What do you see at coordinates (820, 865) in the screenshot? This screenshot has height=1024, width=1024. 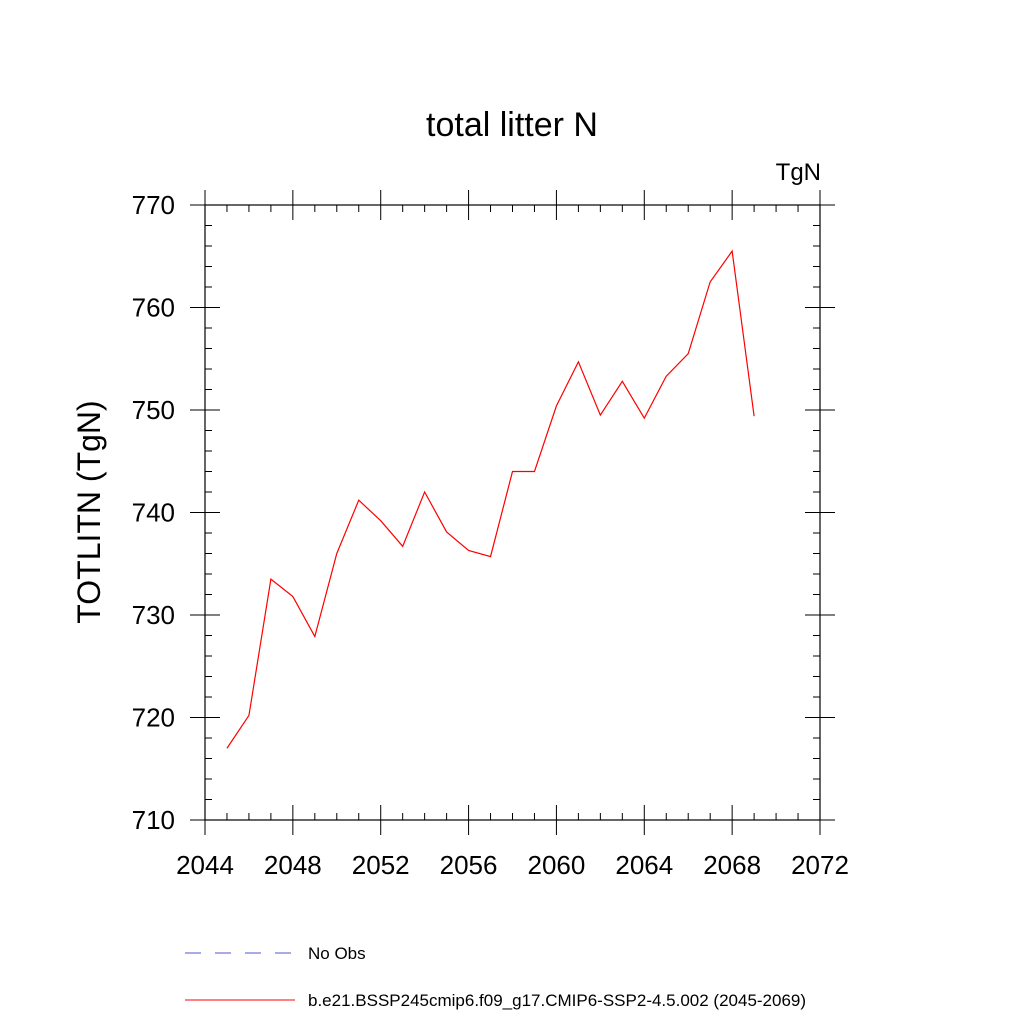 I see `x-tick-label: 2072` at bounding box center [820, 865].